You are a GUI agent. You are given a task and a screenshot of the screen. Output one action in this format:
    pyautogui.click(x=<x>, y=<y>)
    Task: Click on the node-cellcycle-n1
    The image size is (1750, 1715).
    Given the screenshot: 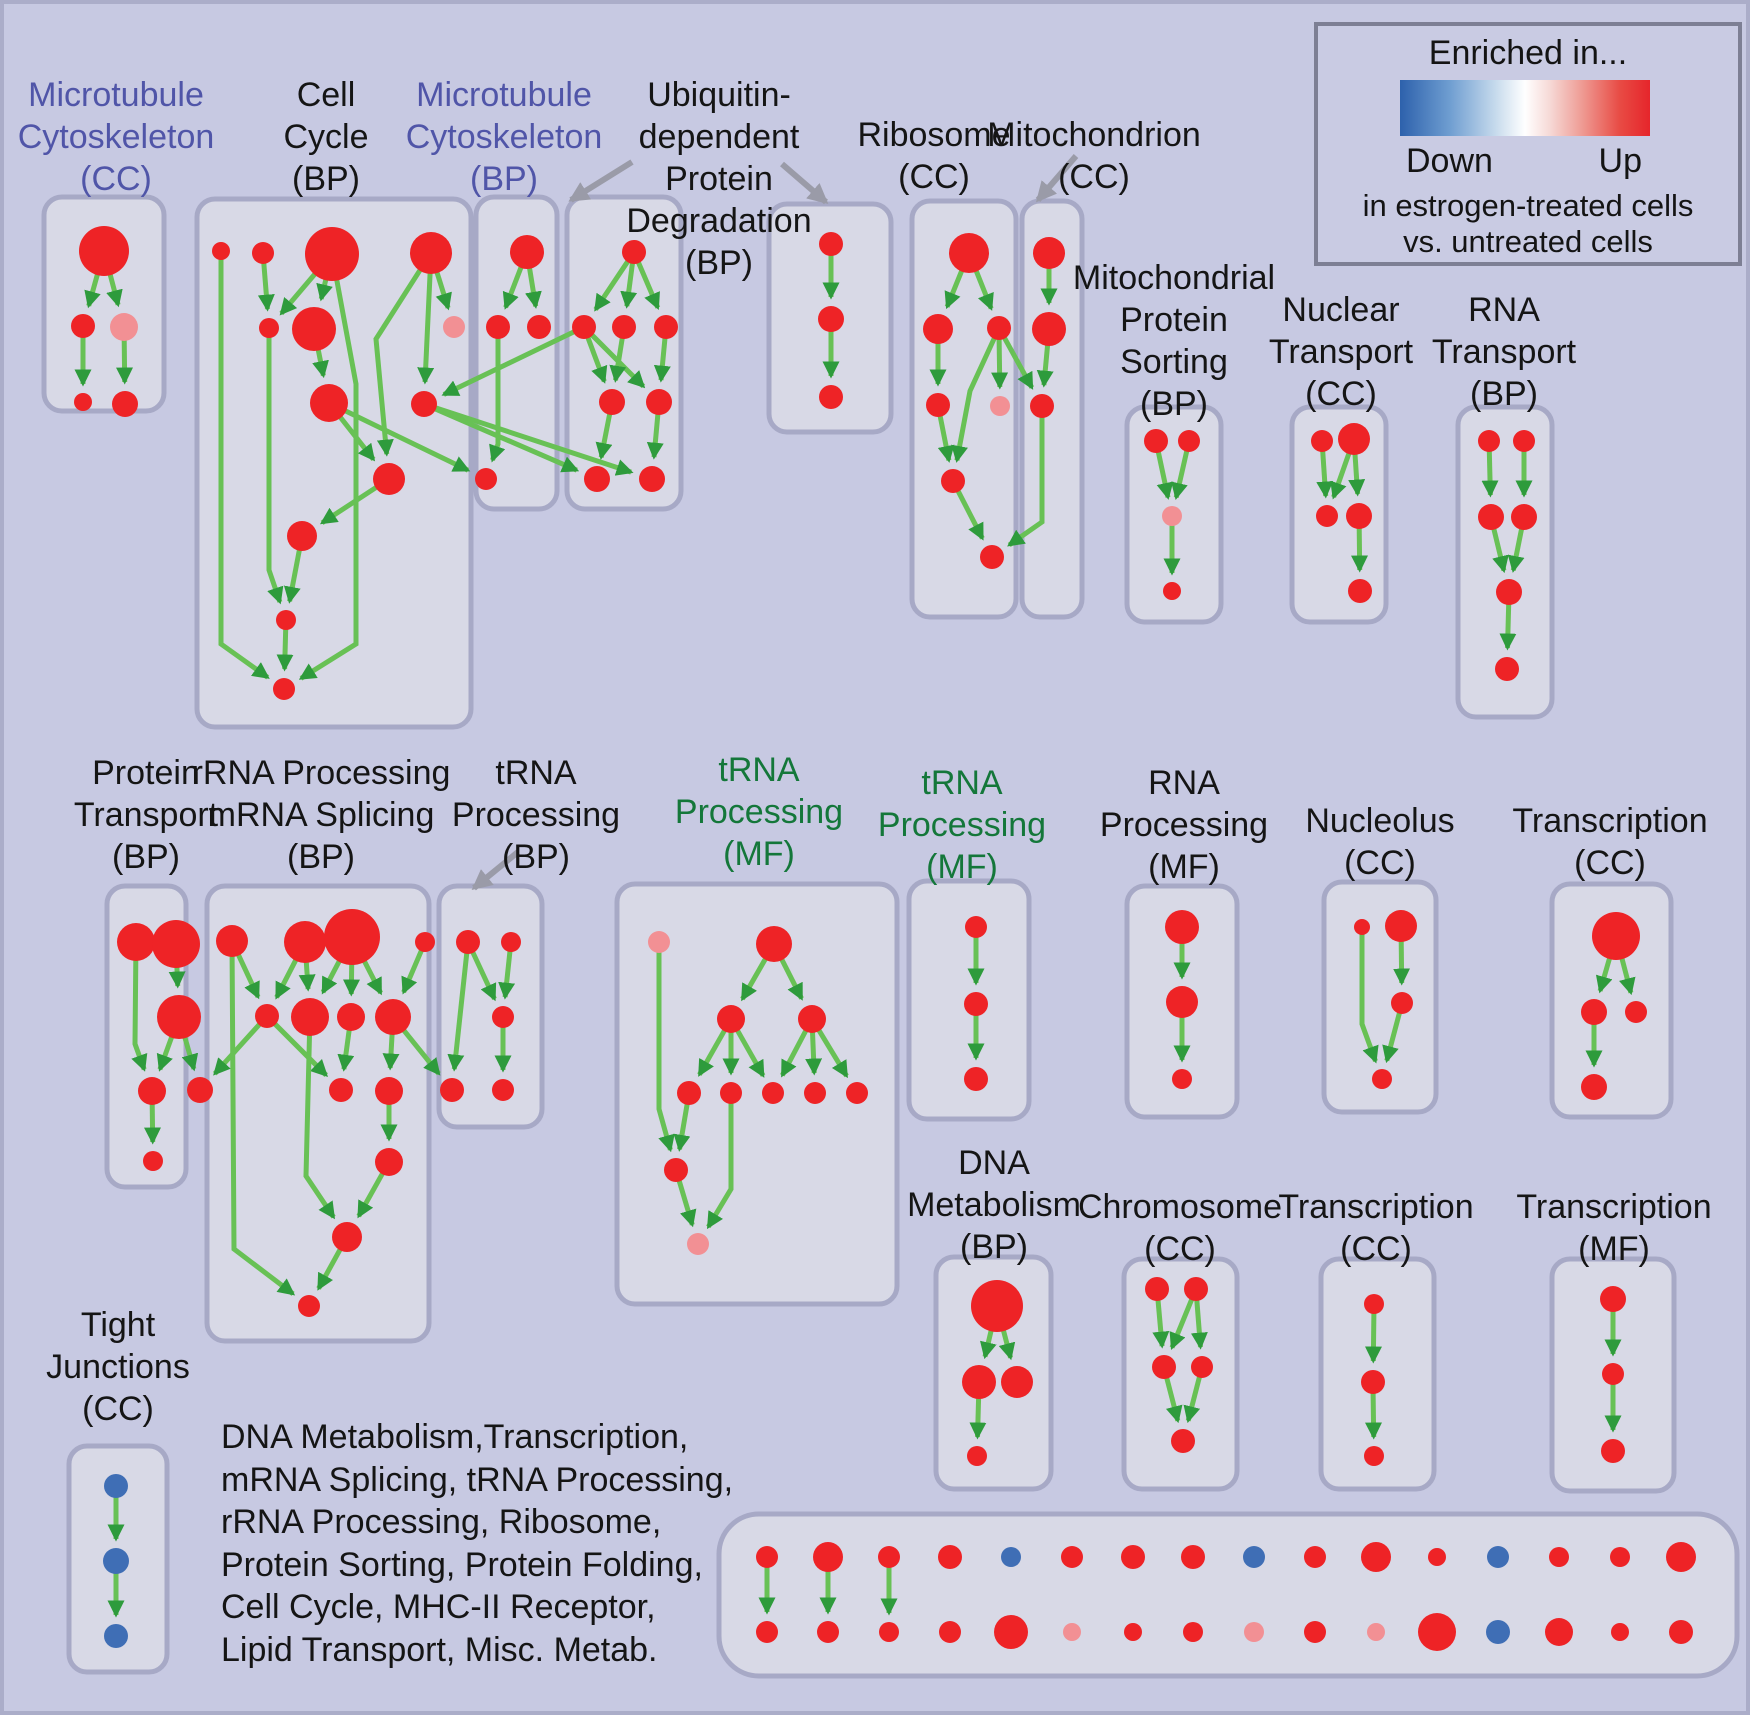 What is the action you would take?
    pyautogui.click(x=263, y=253)
    